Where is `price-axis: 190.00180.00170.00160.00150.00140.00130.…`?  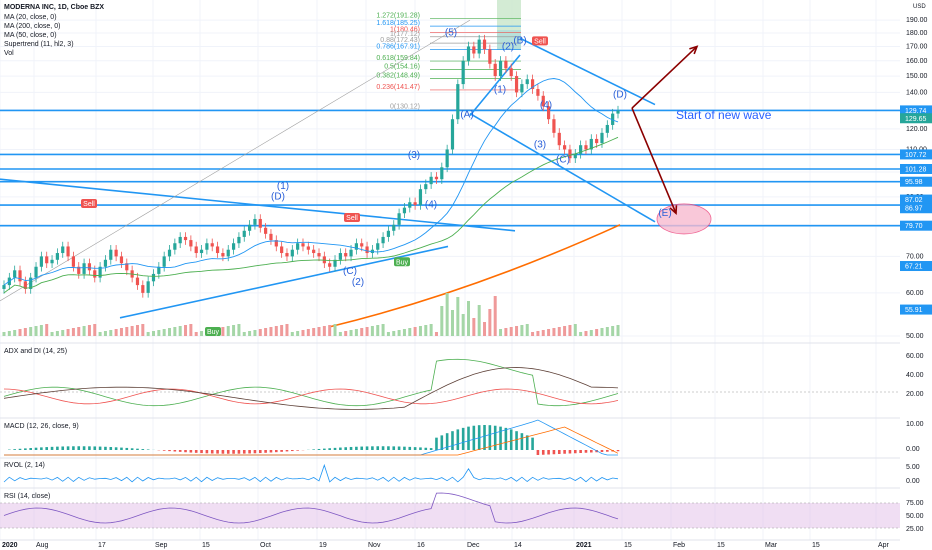
price-axis: 190.00180.00170.00160.00150.00140.00130.… is located at coordinates (916, 275).